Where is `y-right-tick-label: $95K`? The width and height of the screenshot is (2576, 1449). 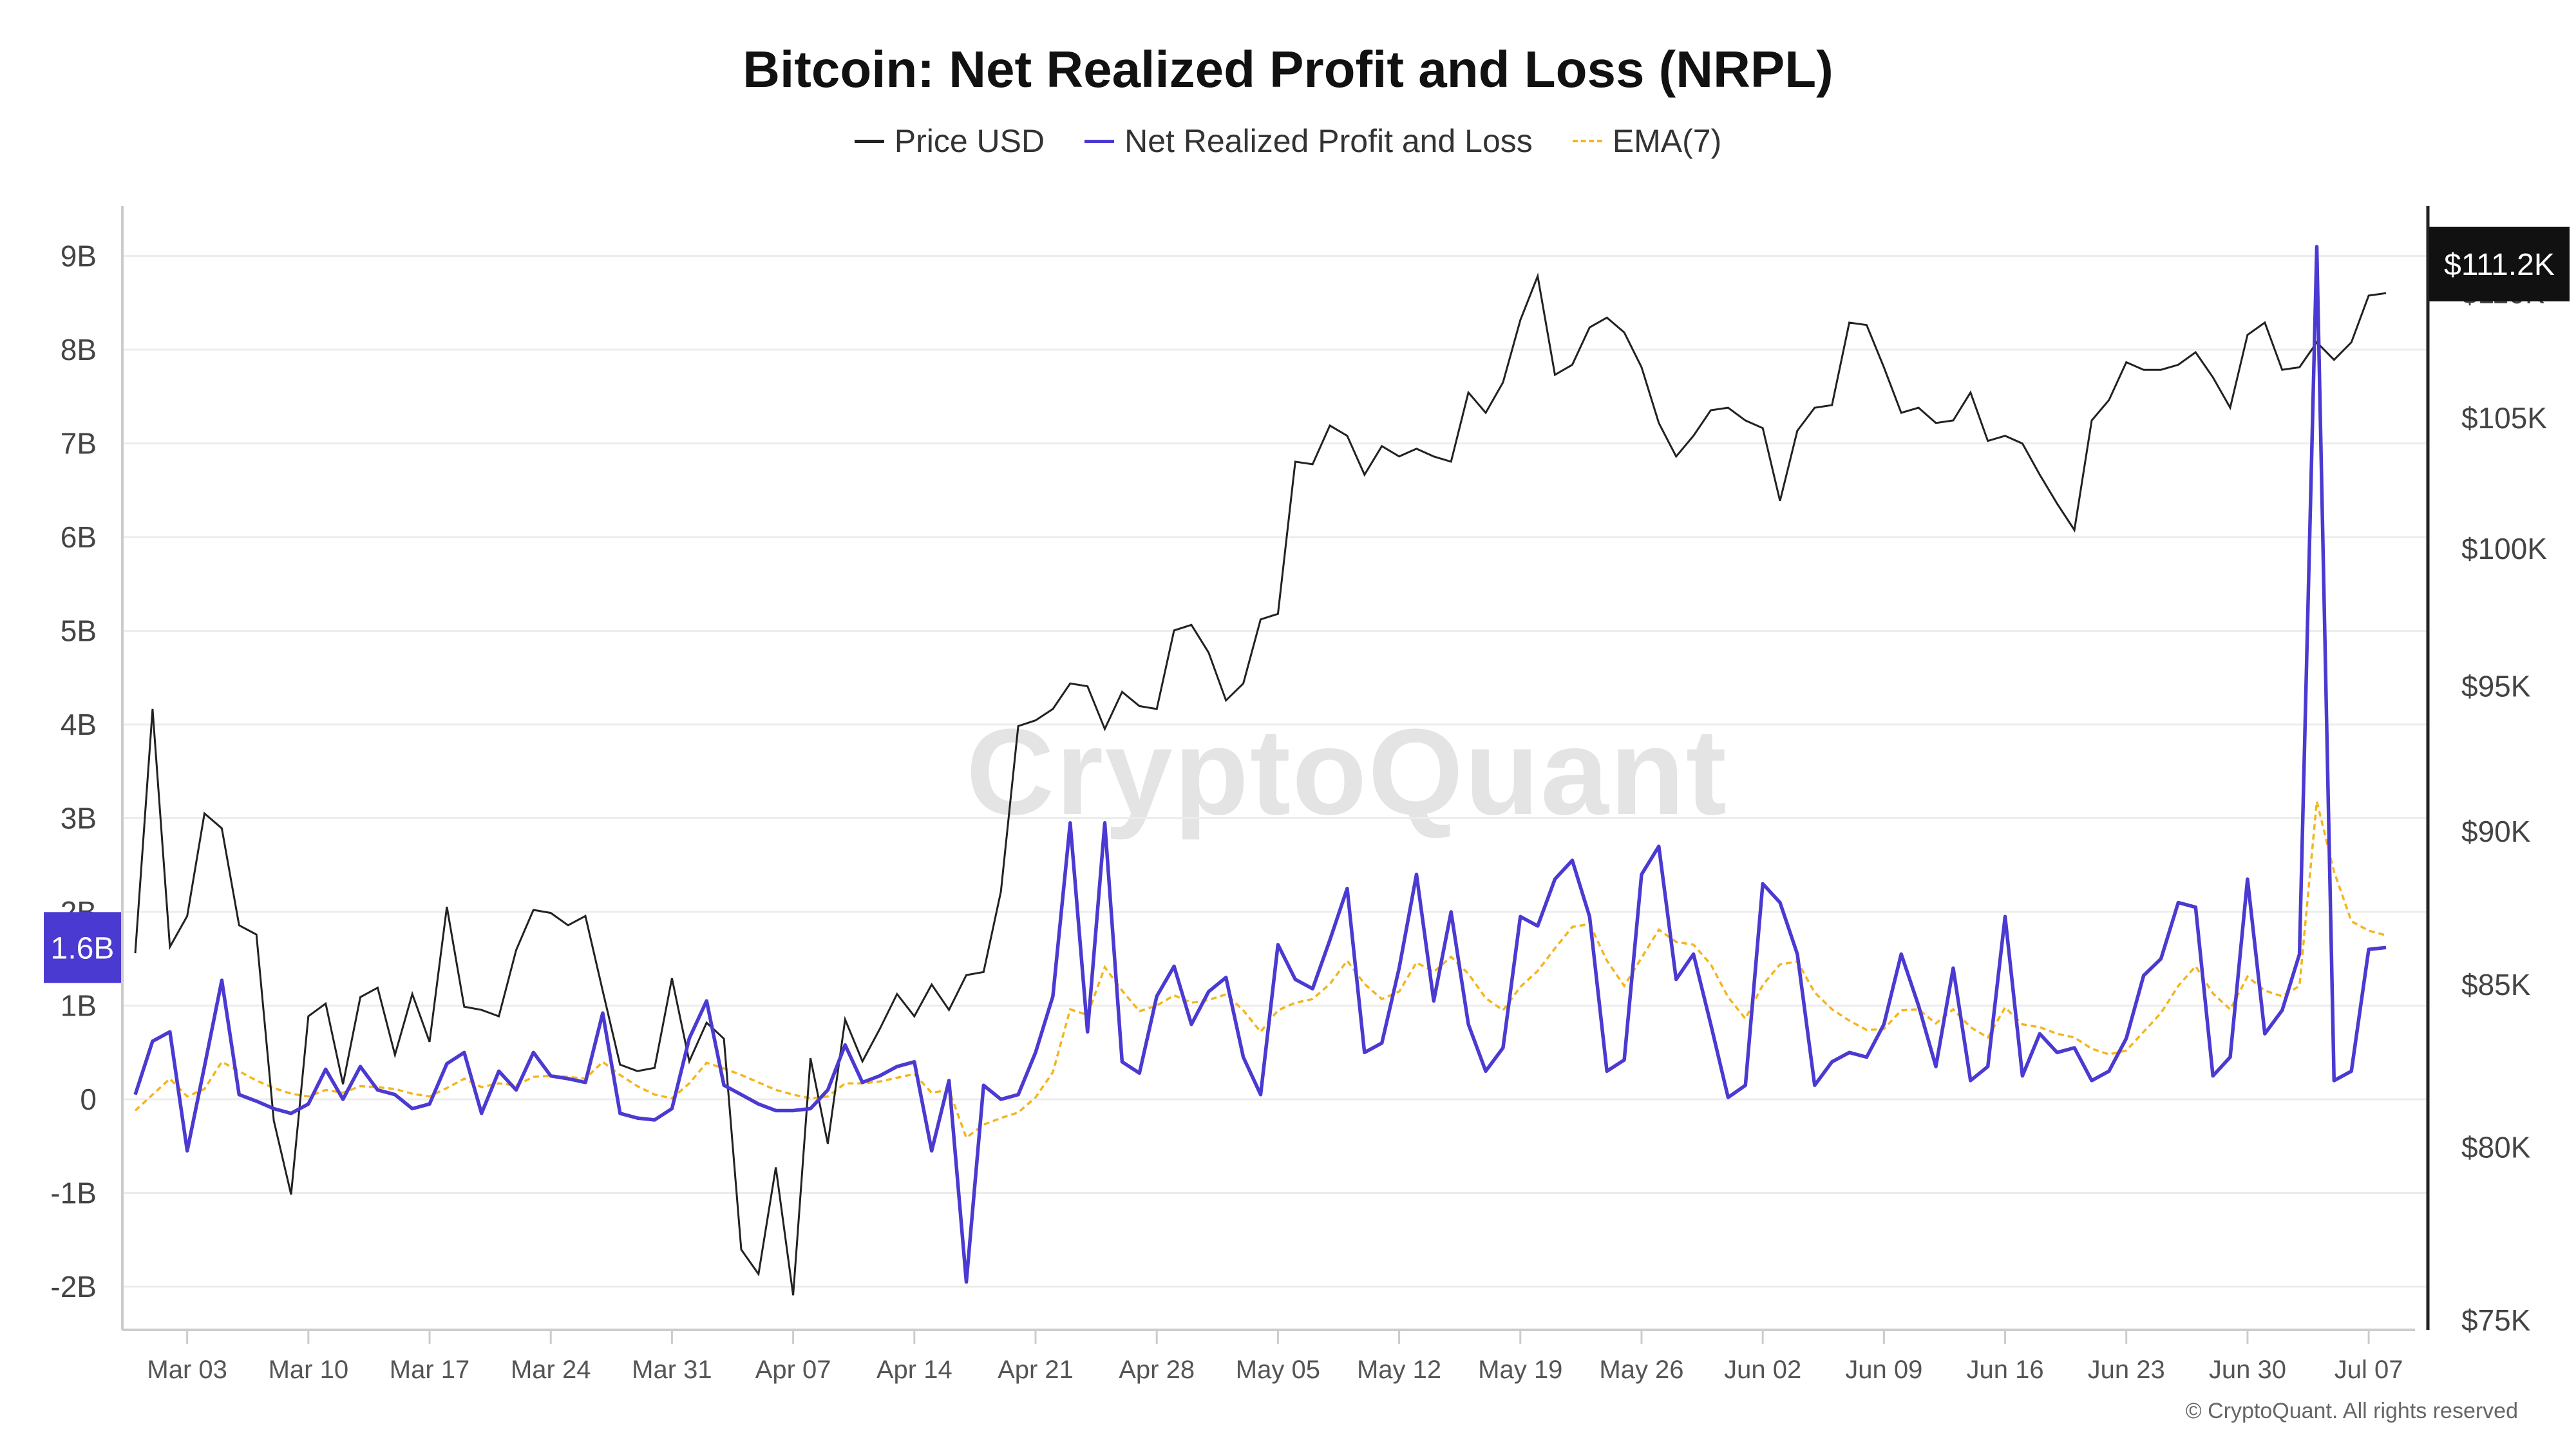 y-right-tick-label: $95K is located at coordinates (2496, 686).